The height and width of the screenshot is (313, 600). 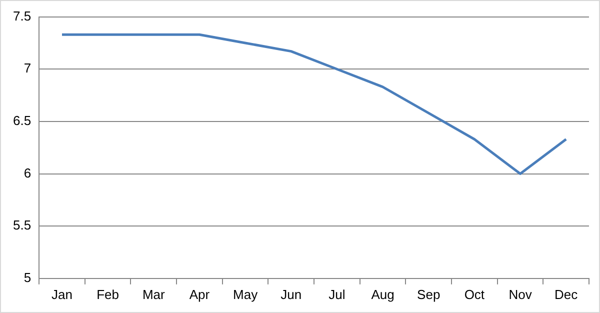 I want to click on y-tick-label: 7, so click(x=28, y=68).